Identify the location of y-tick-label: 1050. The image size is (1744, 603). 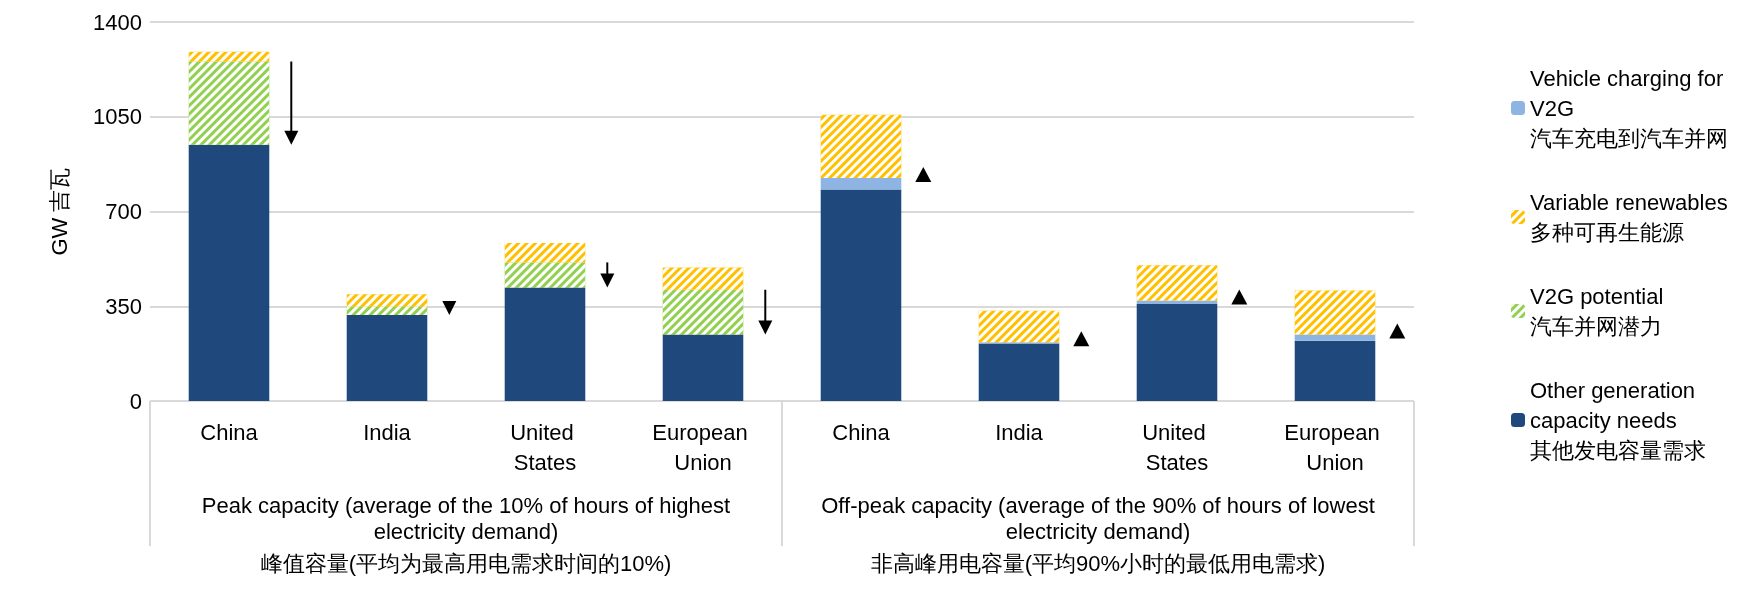
(117, 117).